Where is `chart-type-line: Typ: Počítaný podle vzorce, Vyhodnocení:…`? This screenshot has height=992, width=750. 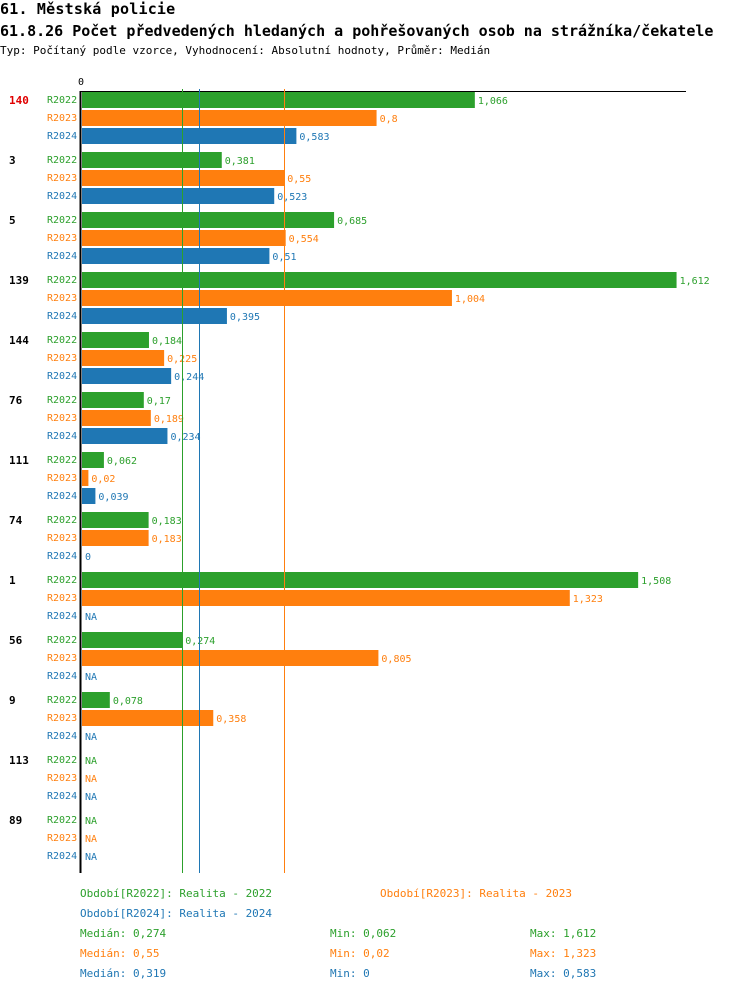
chart-type-line: Typ: Počítaný podle vzorce, Vyhodnocení:… is located at coordinates (245, 50).